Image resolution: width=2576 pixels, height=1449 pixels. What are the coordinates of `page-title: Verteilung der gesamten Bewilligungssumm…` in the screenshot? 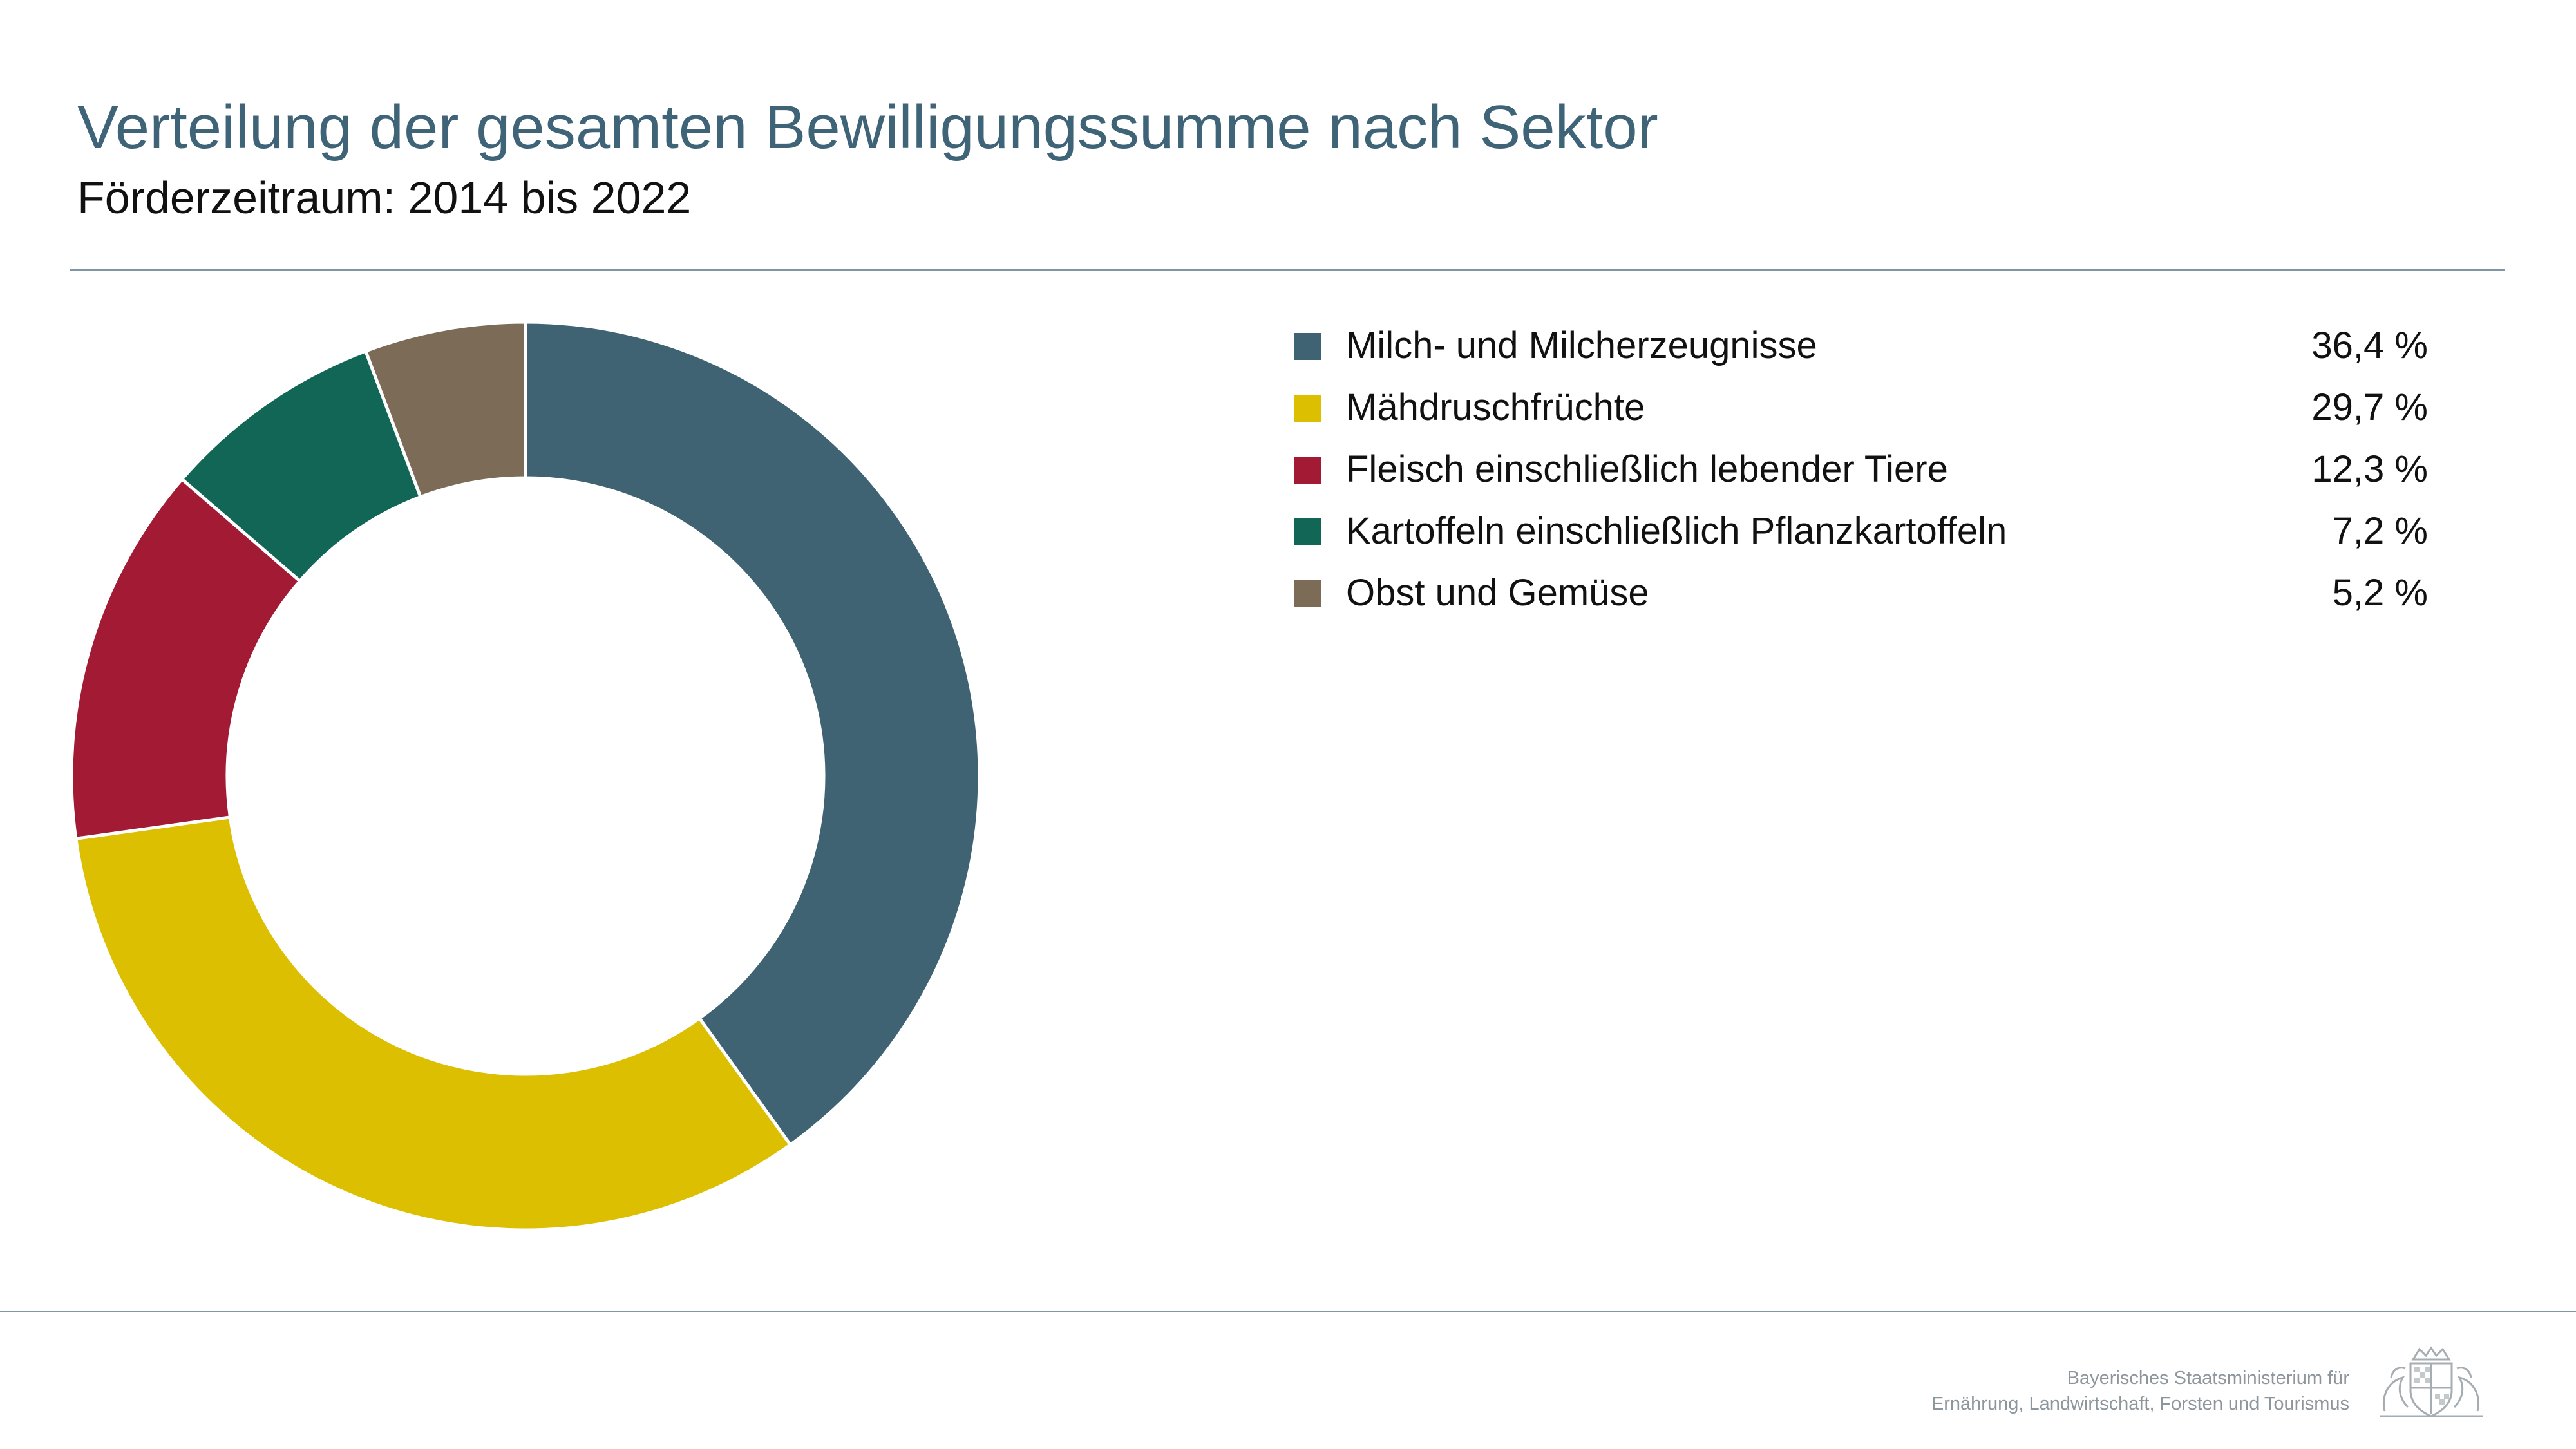 It's located at (868, 128).